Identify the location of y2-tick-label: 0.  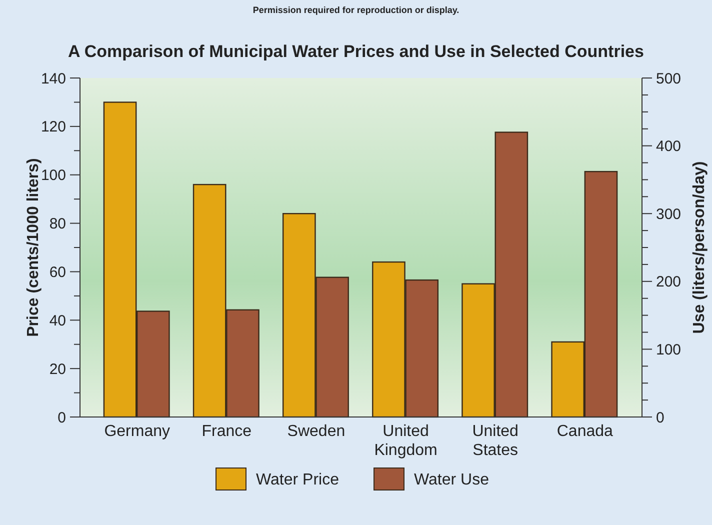
(660, 417).